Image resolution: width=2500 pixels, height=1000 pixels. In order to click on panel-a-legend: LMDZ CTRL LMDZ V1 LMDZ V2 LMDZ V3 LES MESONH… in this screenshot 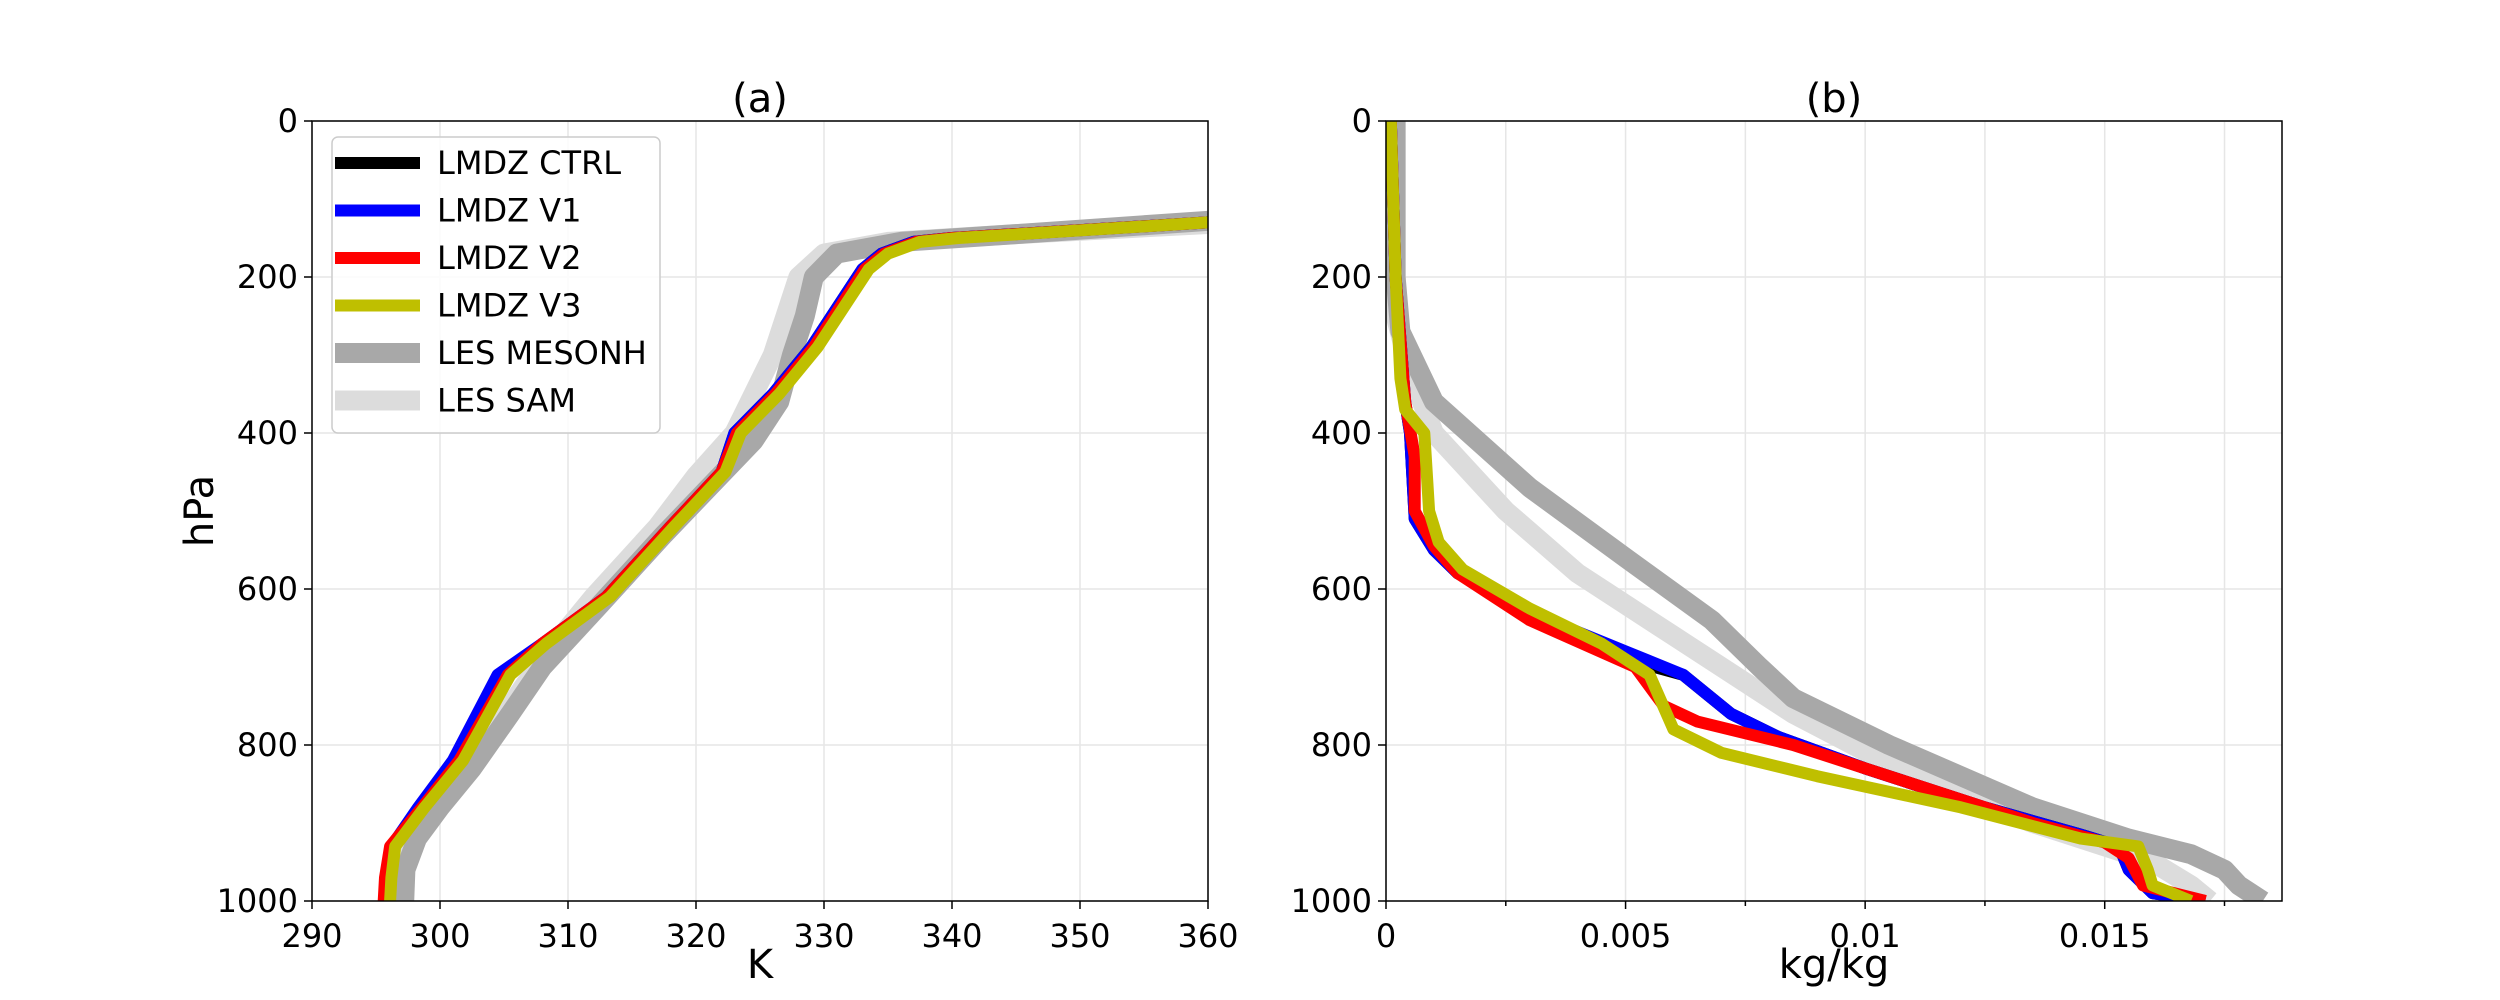, I will do `click(496, 285)`.